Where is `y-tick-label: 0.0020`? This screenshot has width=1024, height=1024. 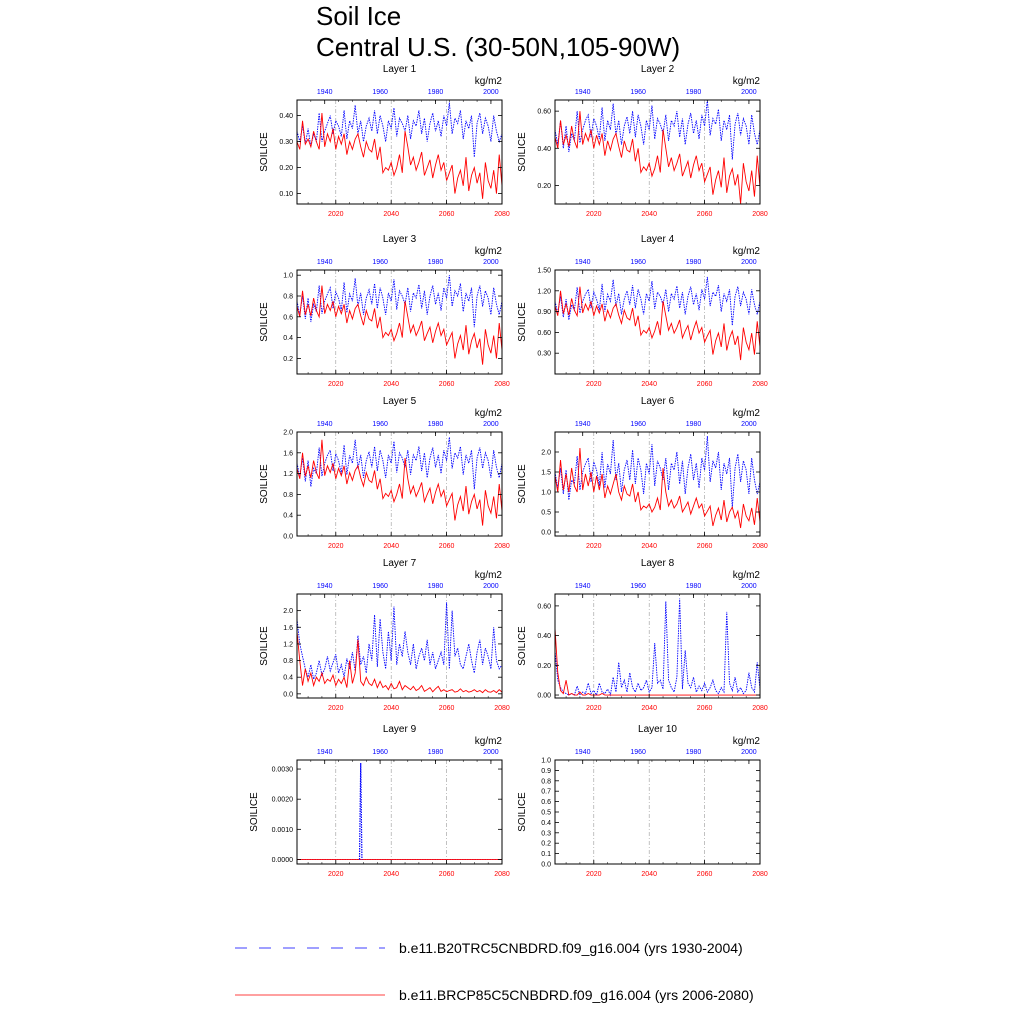
y-tick-label: 0.0020 is located at coordinates (283, 800).